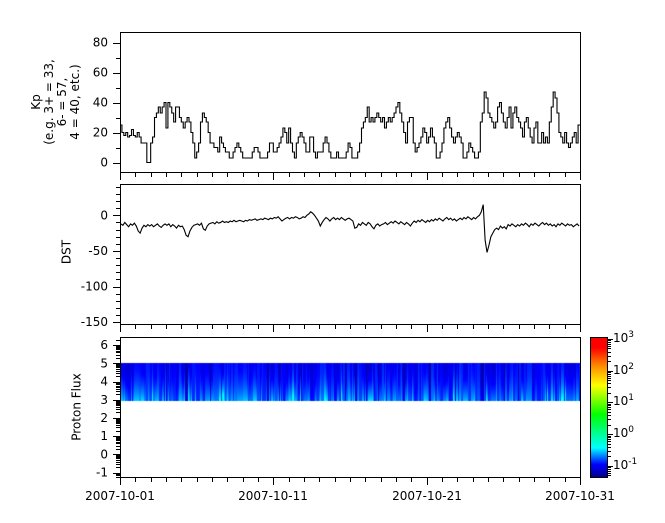 The width and height of the screenshot is (665, 523). I want to click on colorbar-tick-label: 10⁻¹, so click(625, 464).